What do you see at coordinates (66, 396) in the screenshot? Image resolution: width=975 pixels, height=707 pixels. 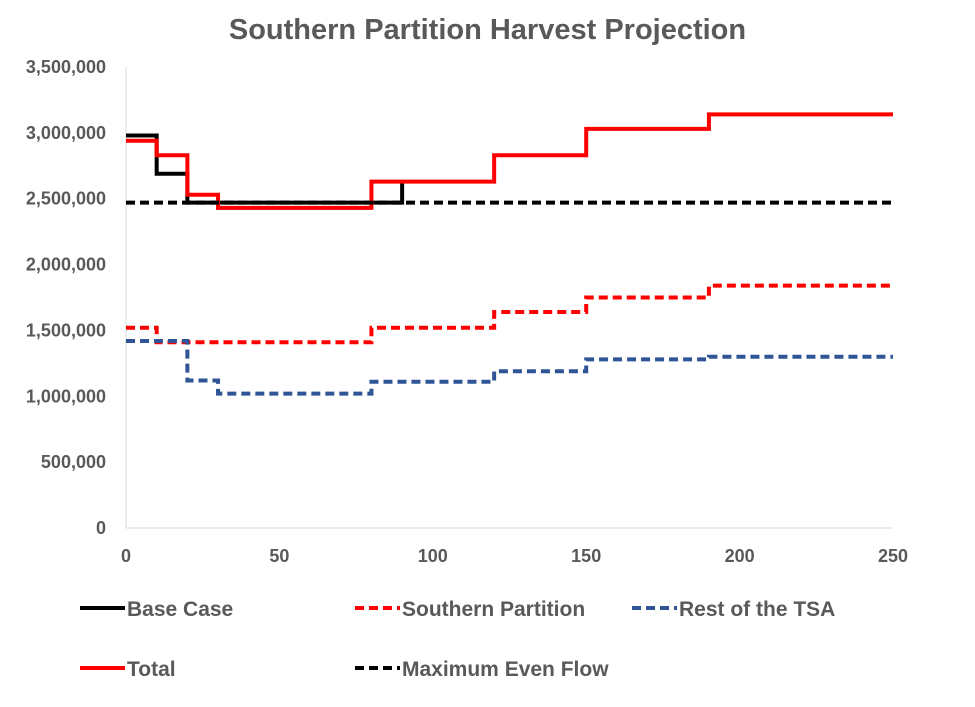 I see `y-tick-label: 1,000,000` at bounding box center [66, 396].